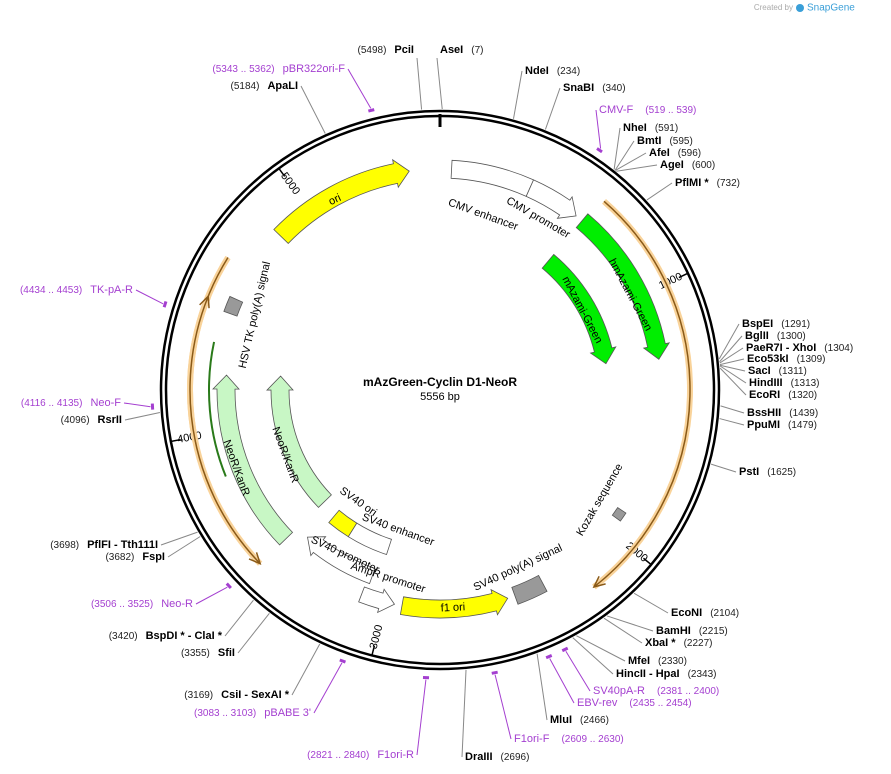 Image resolution: width=891 pixels, height=774 pixels. I want to click on site-label: HincII - HpaI (2343), so click(666, 674).